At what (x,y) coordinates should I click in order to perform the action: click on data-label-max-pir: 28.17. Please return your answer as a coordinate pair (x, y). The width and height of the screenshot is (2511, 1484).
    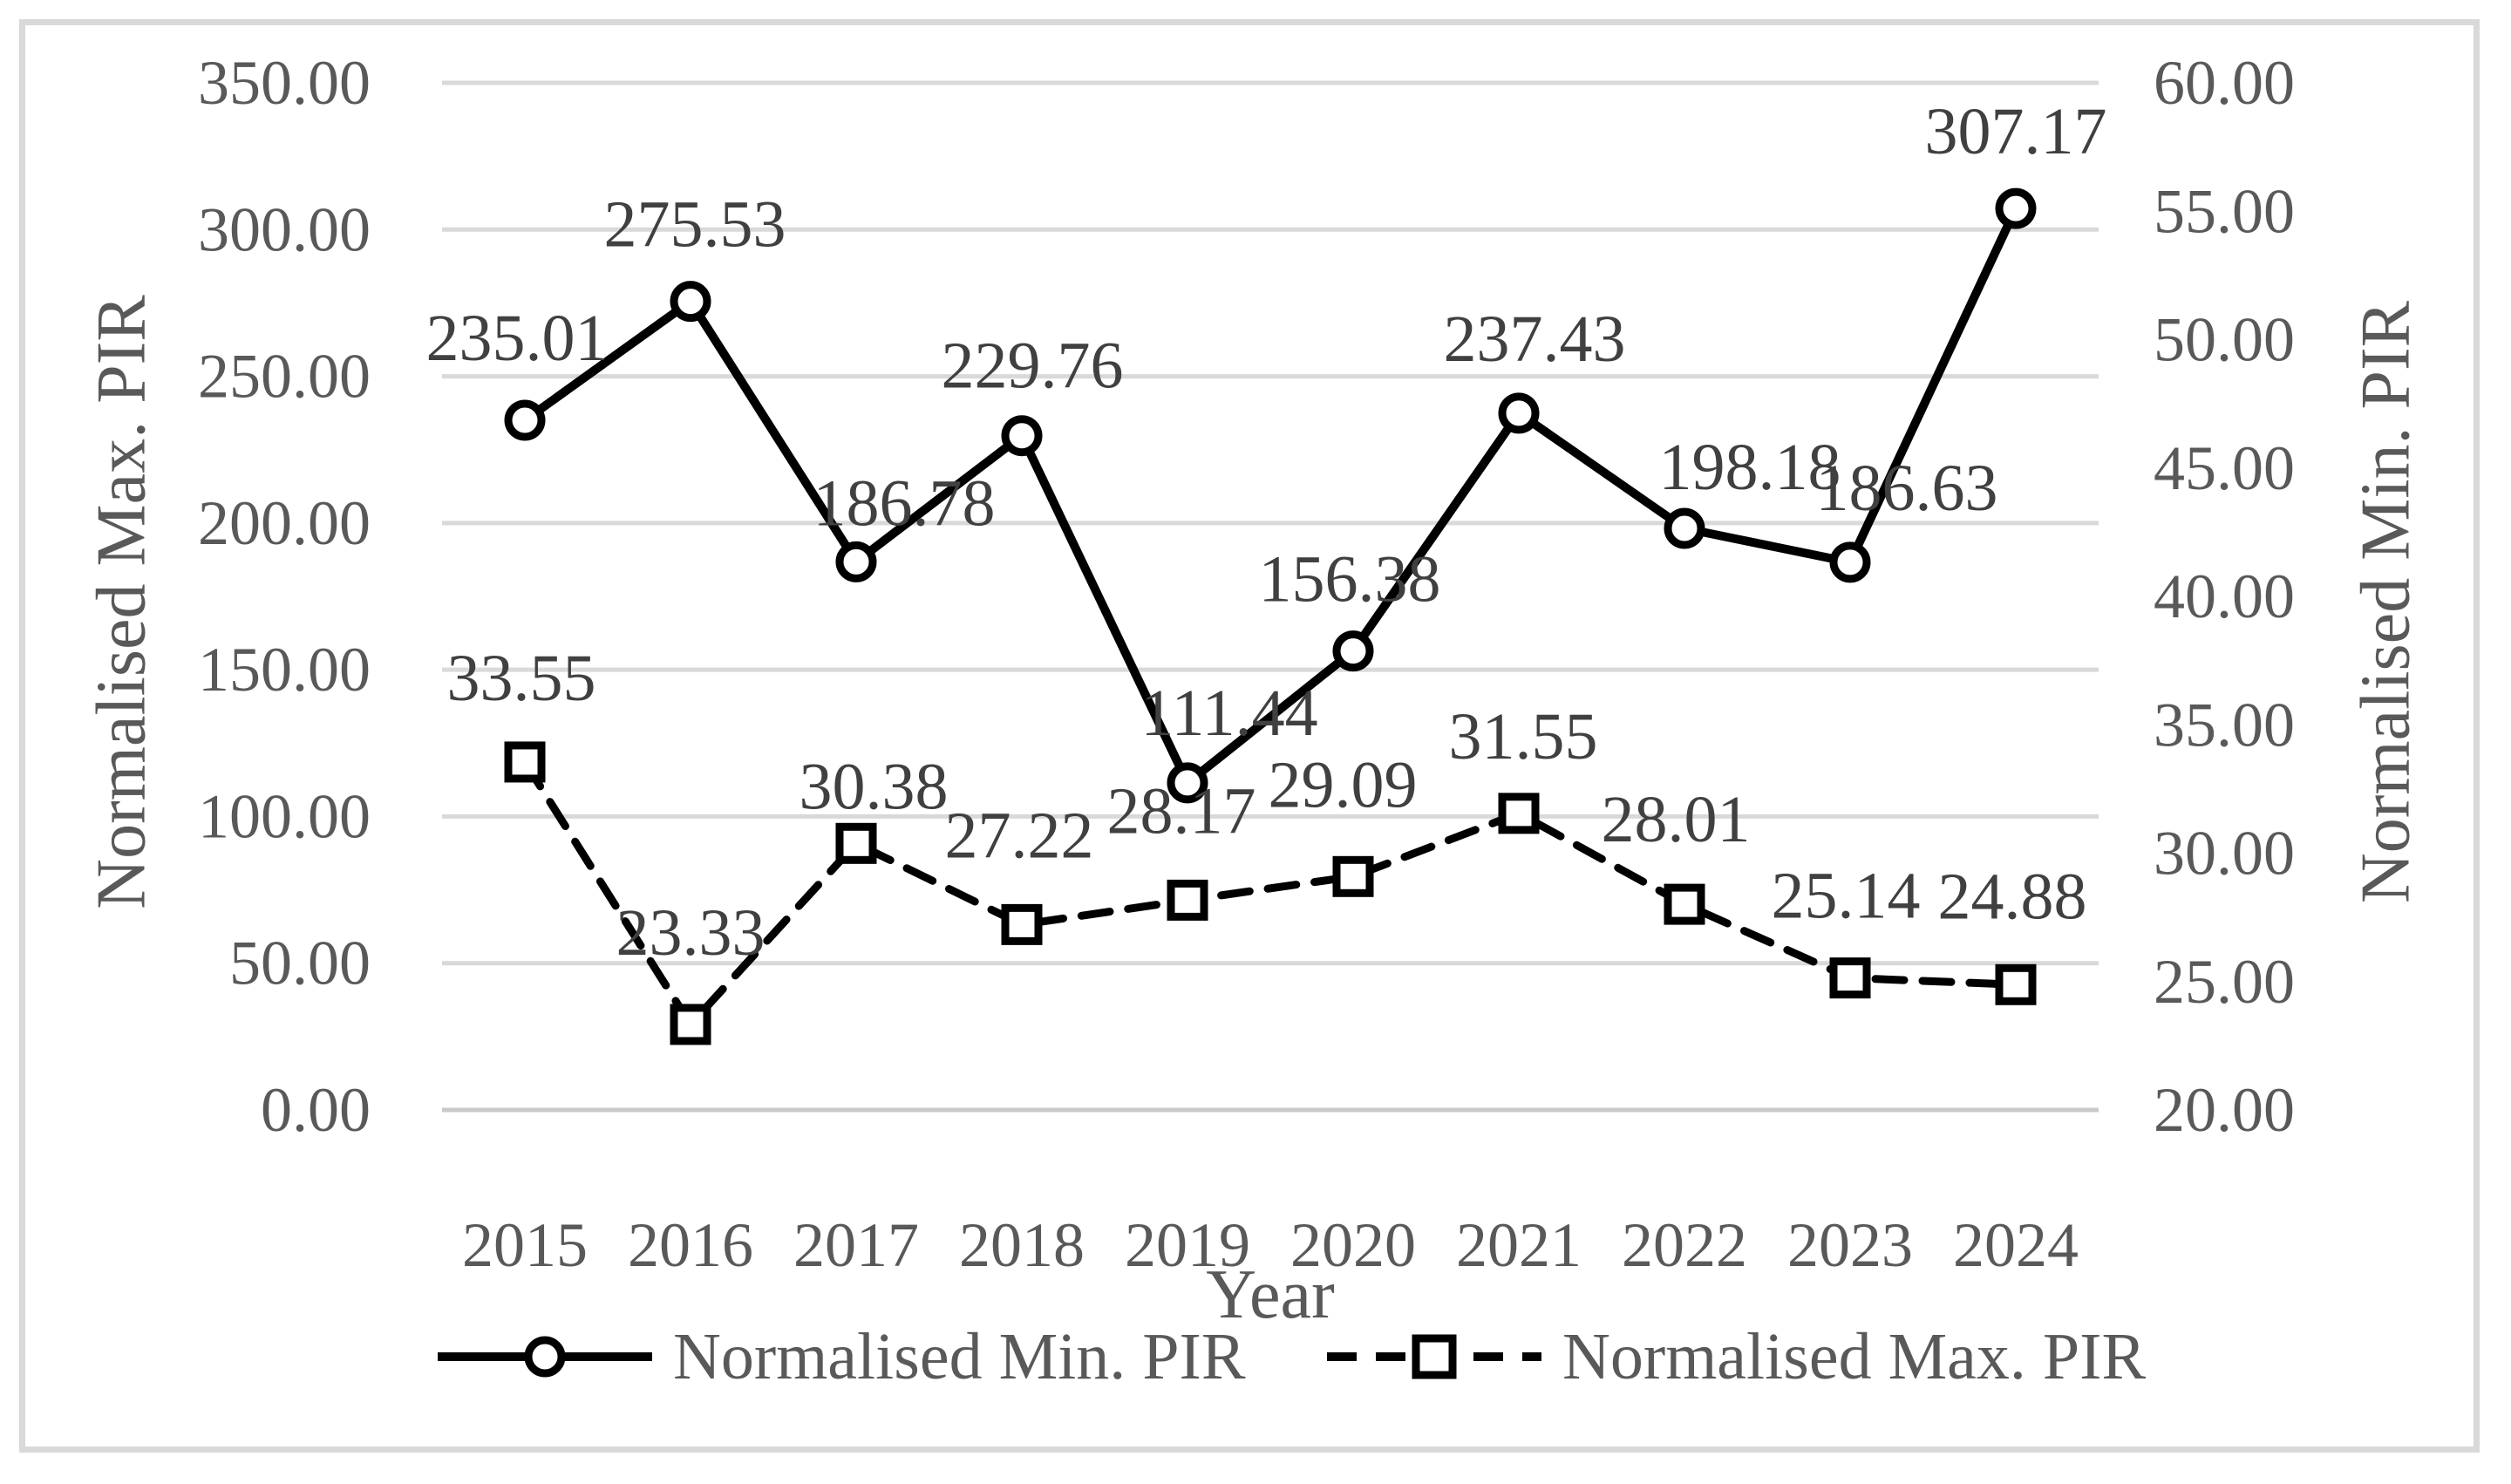
    Looking at the image, I should click on (1181, 811).